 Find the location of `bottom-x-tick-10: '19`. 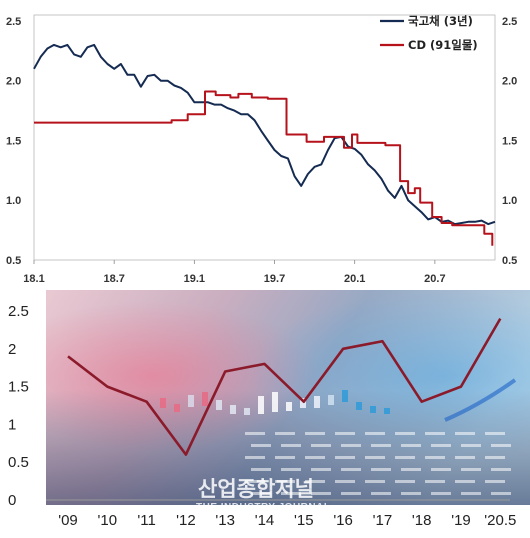

bottom-x-tick-10: '19 is located at coordinates (461, 520).